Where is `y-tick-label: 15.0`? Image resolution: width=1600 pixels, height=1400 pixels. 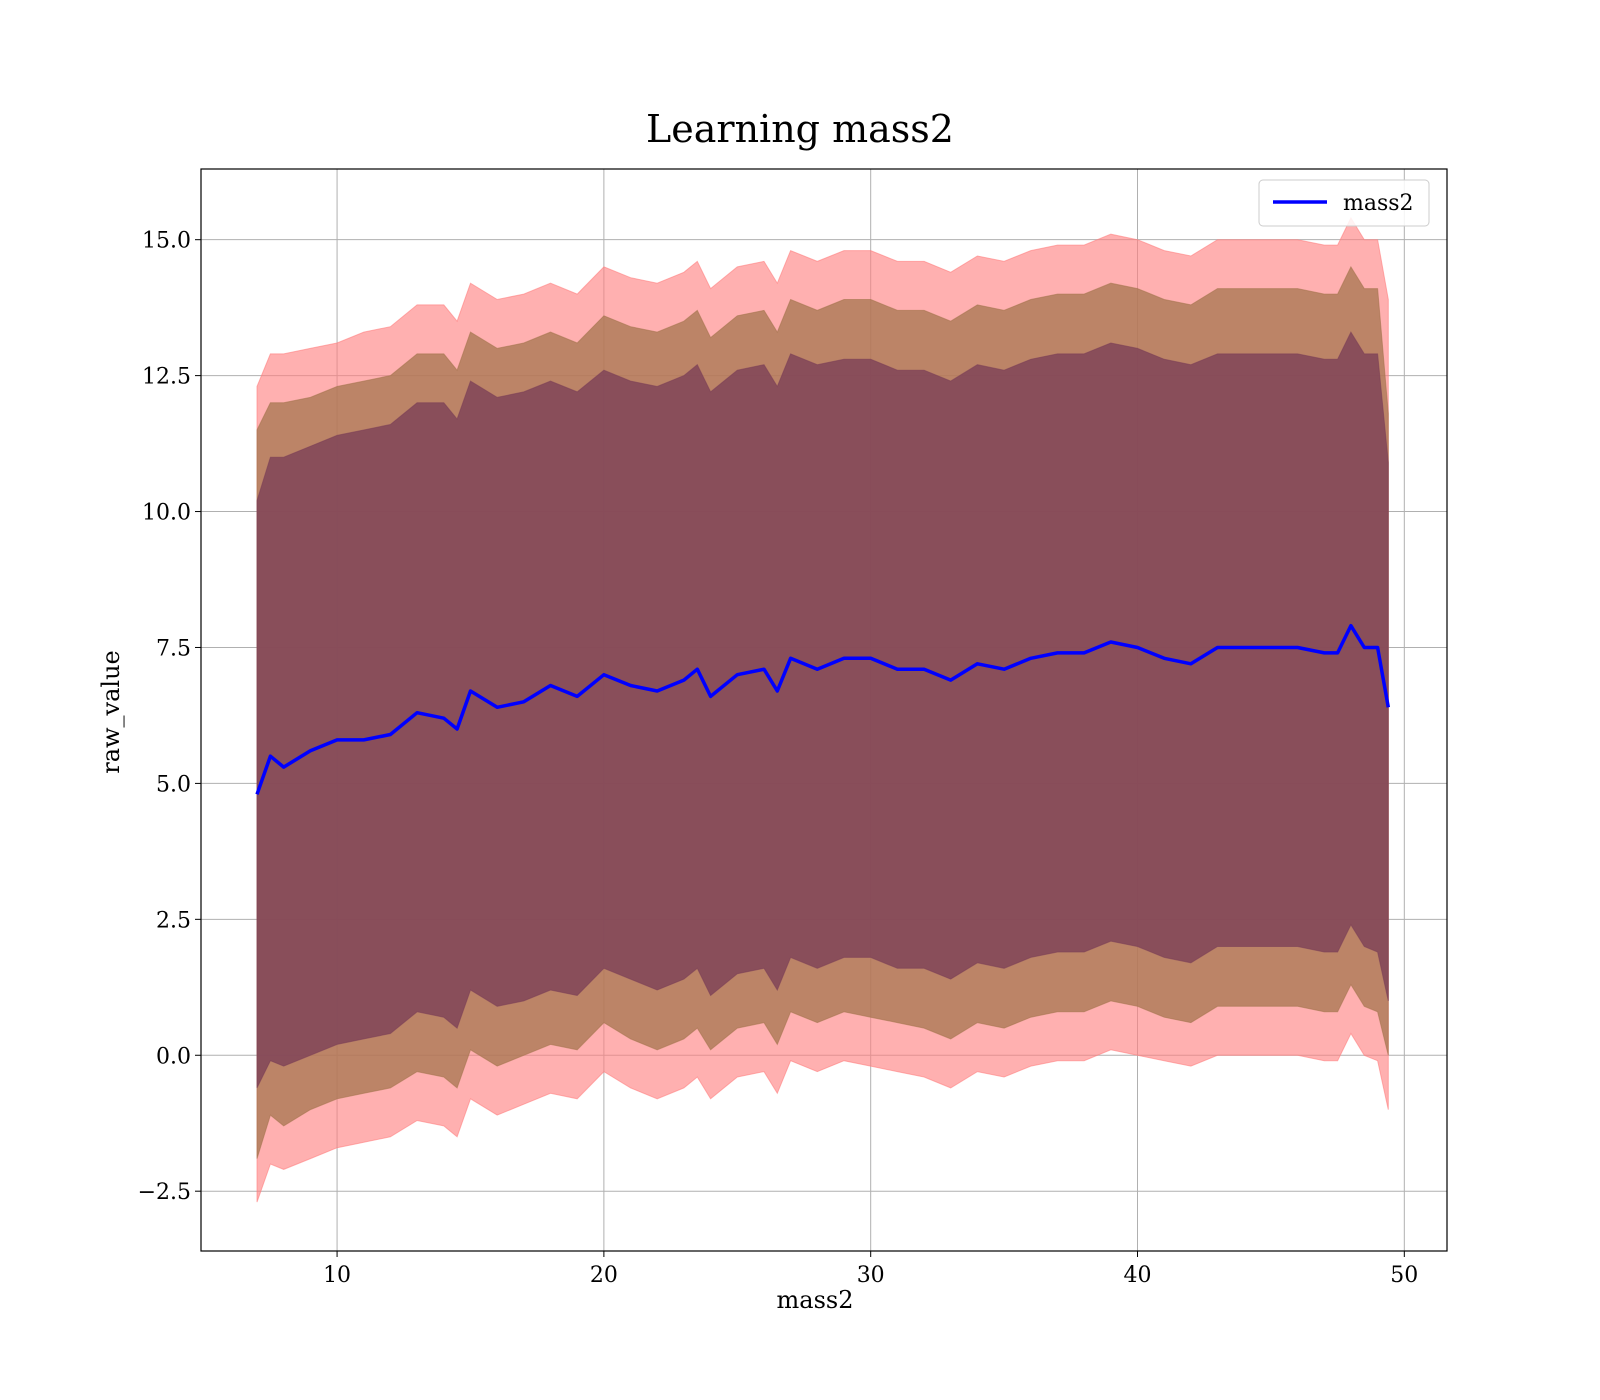 y-tick-label: 15.0 is located at coordinates (166, 241).